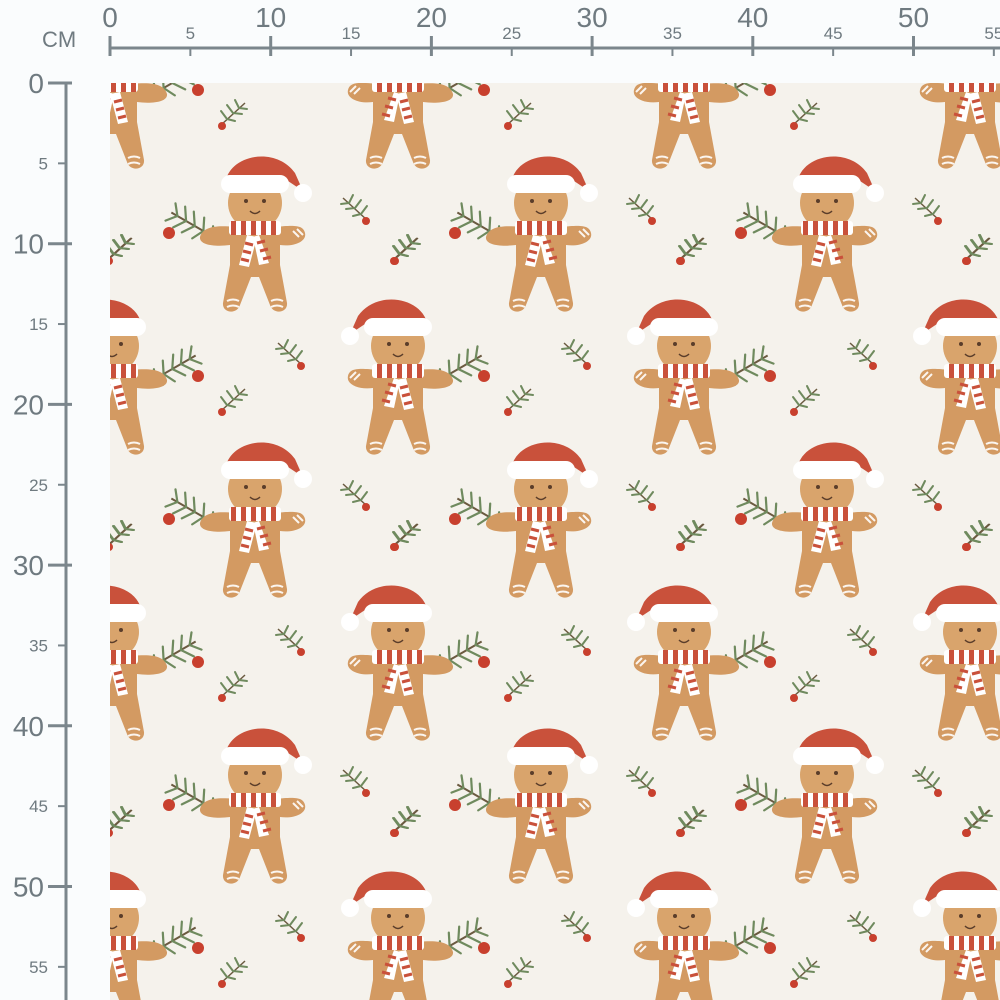  Describe the element at coordinates (551, 29) in the screenshot. I see `horizontal-ruler: 0 10 20 30 40 50 5 15 25 35 45 55` at that location.